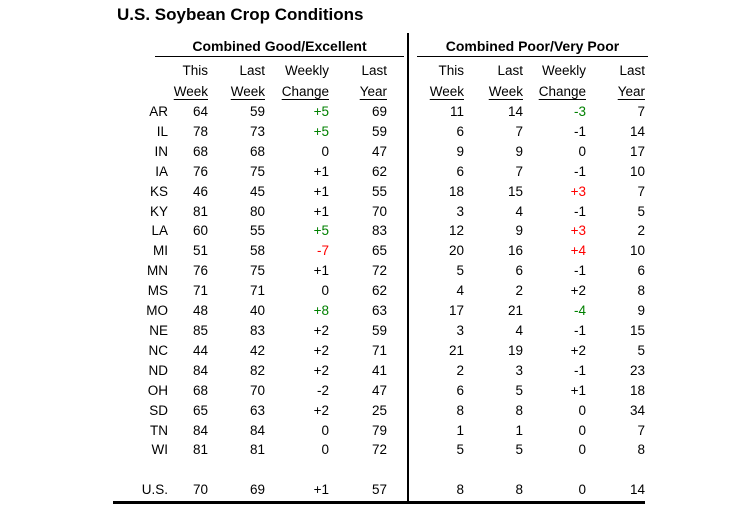  Describe the element at coordinates (381, 431) in the screenshot. I see `table-row: TN 84 84 0 79 1 1 0 7` at that location.